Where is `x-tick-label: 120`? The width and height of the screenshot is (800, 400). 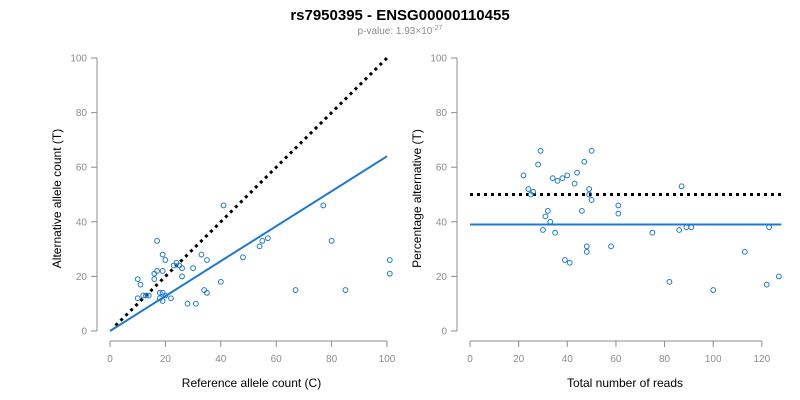 x-tick-label: 120 is located at coordinates (761, 359).